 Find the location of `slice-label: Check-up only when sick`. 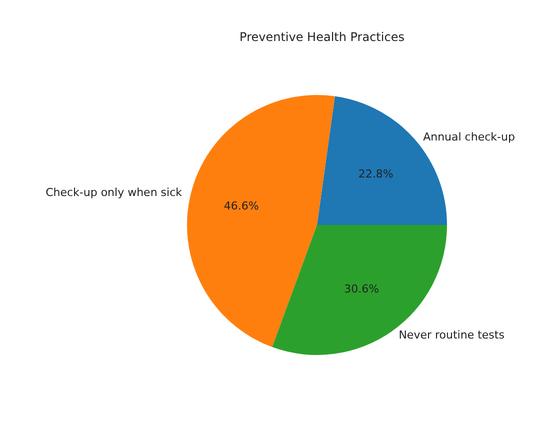

slice-label: Check-up only when sick is located at coordinates (114, 192).